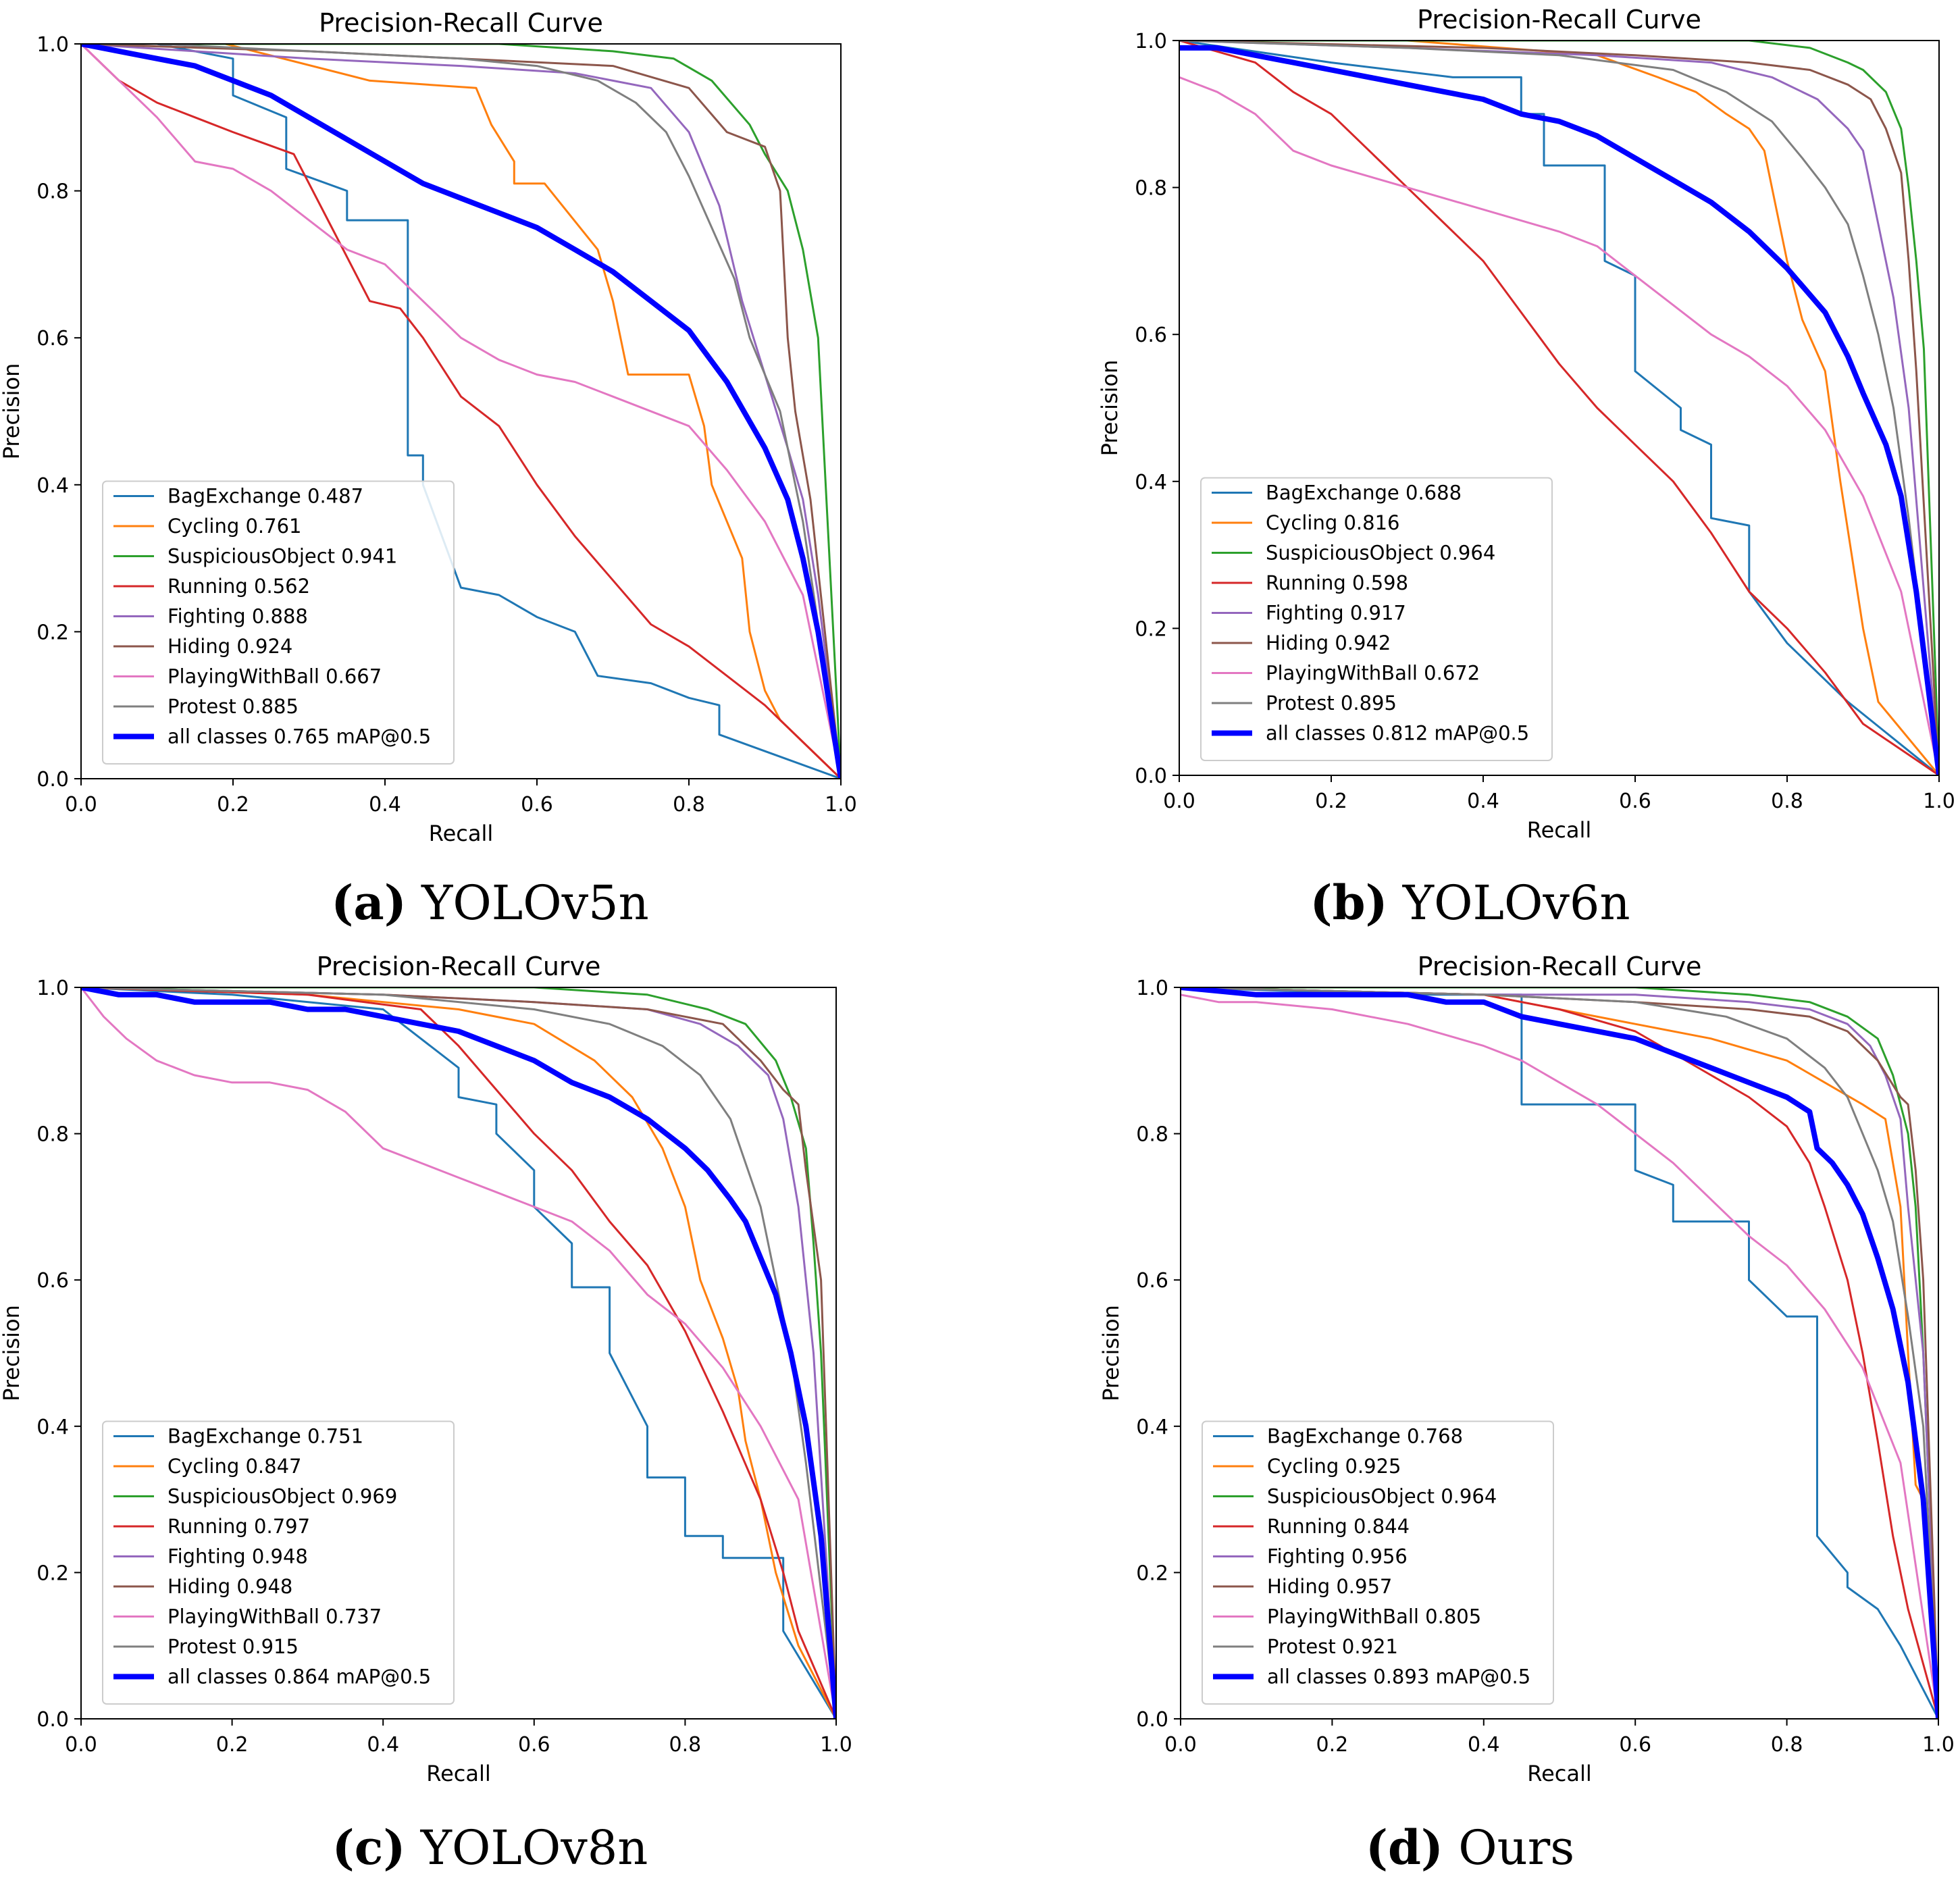 This screenshot has height=1887, width=1960. What do you see at coordinates (1517, 1848) in the screenshot?
I see `caption-text: Ours` at bounding box center [1517, 1848].